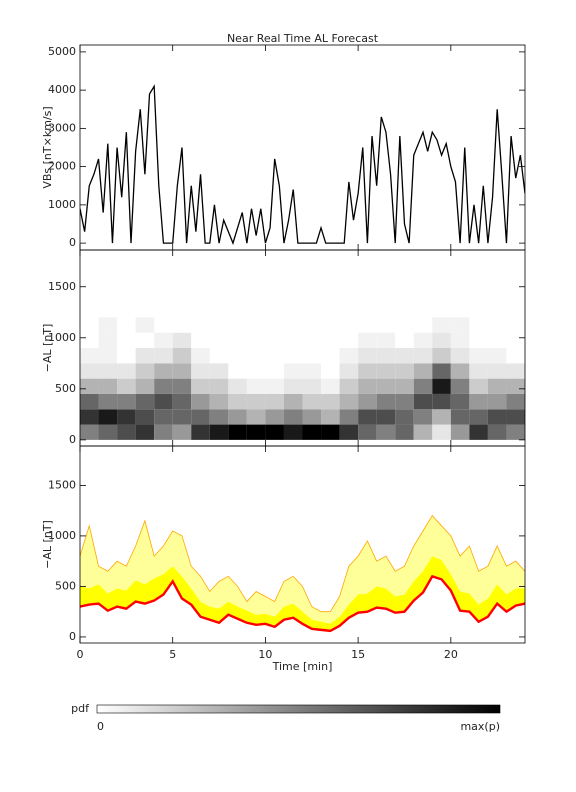  Describe the element at coordinates (480, 726) in the screenshot. I see `colorbar-tick-label: max(p)` at that location.